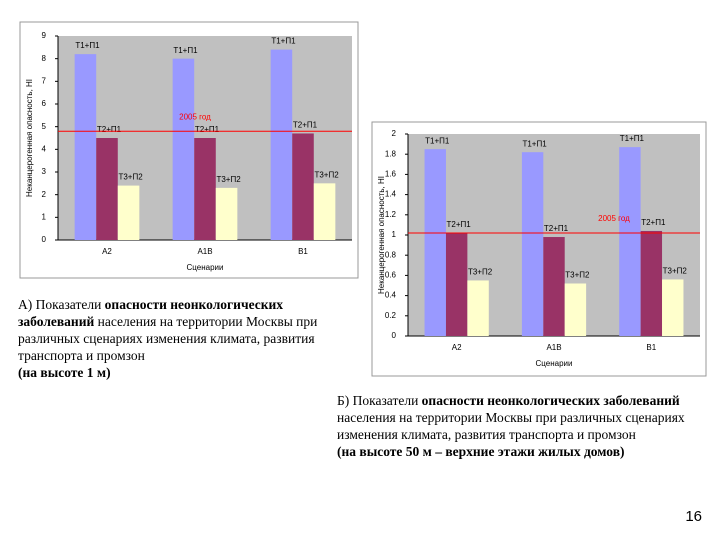 This screenshot has height=540, width=720. Describe the element at coordinates (391, 275) in the screenshot. I see `y-tick-label: 0.6` at that location.